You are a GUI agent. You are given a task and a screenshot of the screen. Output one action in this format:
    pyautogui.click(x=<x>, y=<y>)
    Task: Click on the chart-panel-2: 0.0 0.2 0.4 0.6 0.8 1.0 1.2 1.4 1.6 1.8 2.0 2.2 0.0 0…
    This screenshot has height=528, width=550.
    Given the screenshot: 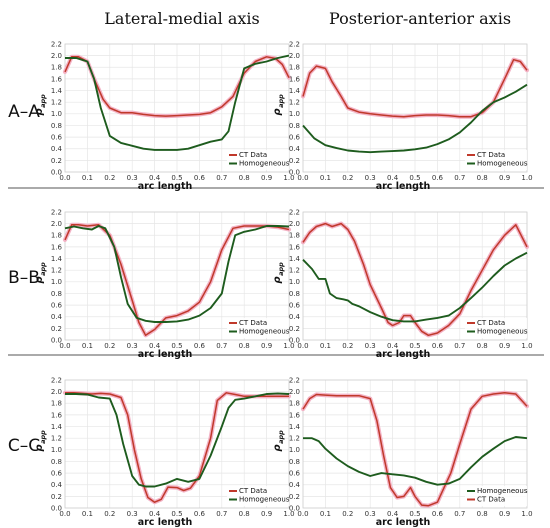 What is the action you would take?
    pyautogui.click(x=164, y=284)
    